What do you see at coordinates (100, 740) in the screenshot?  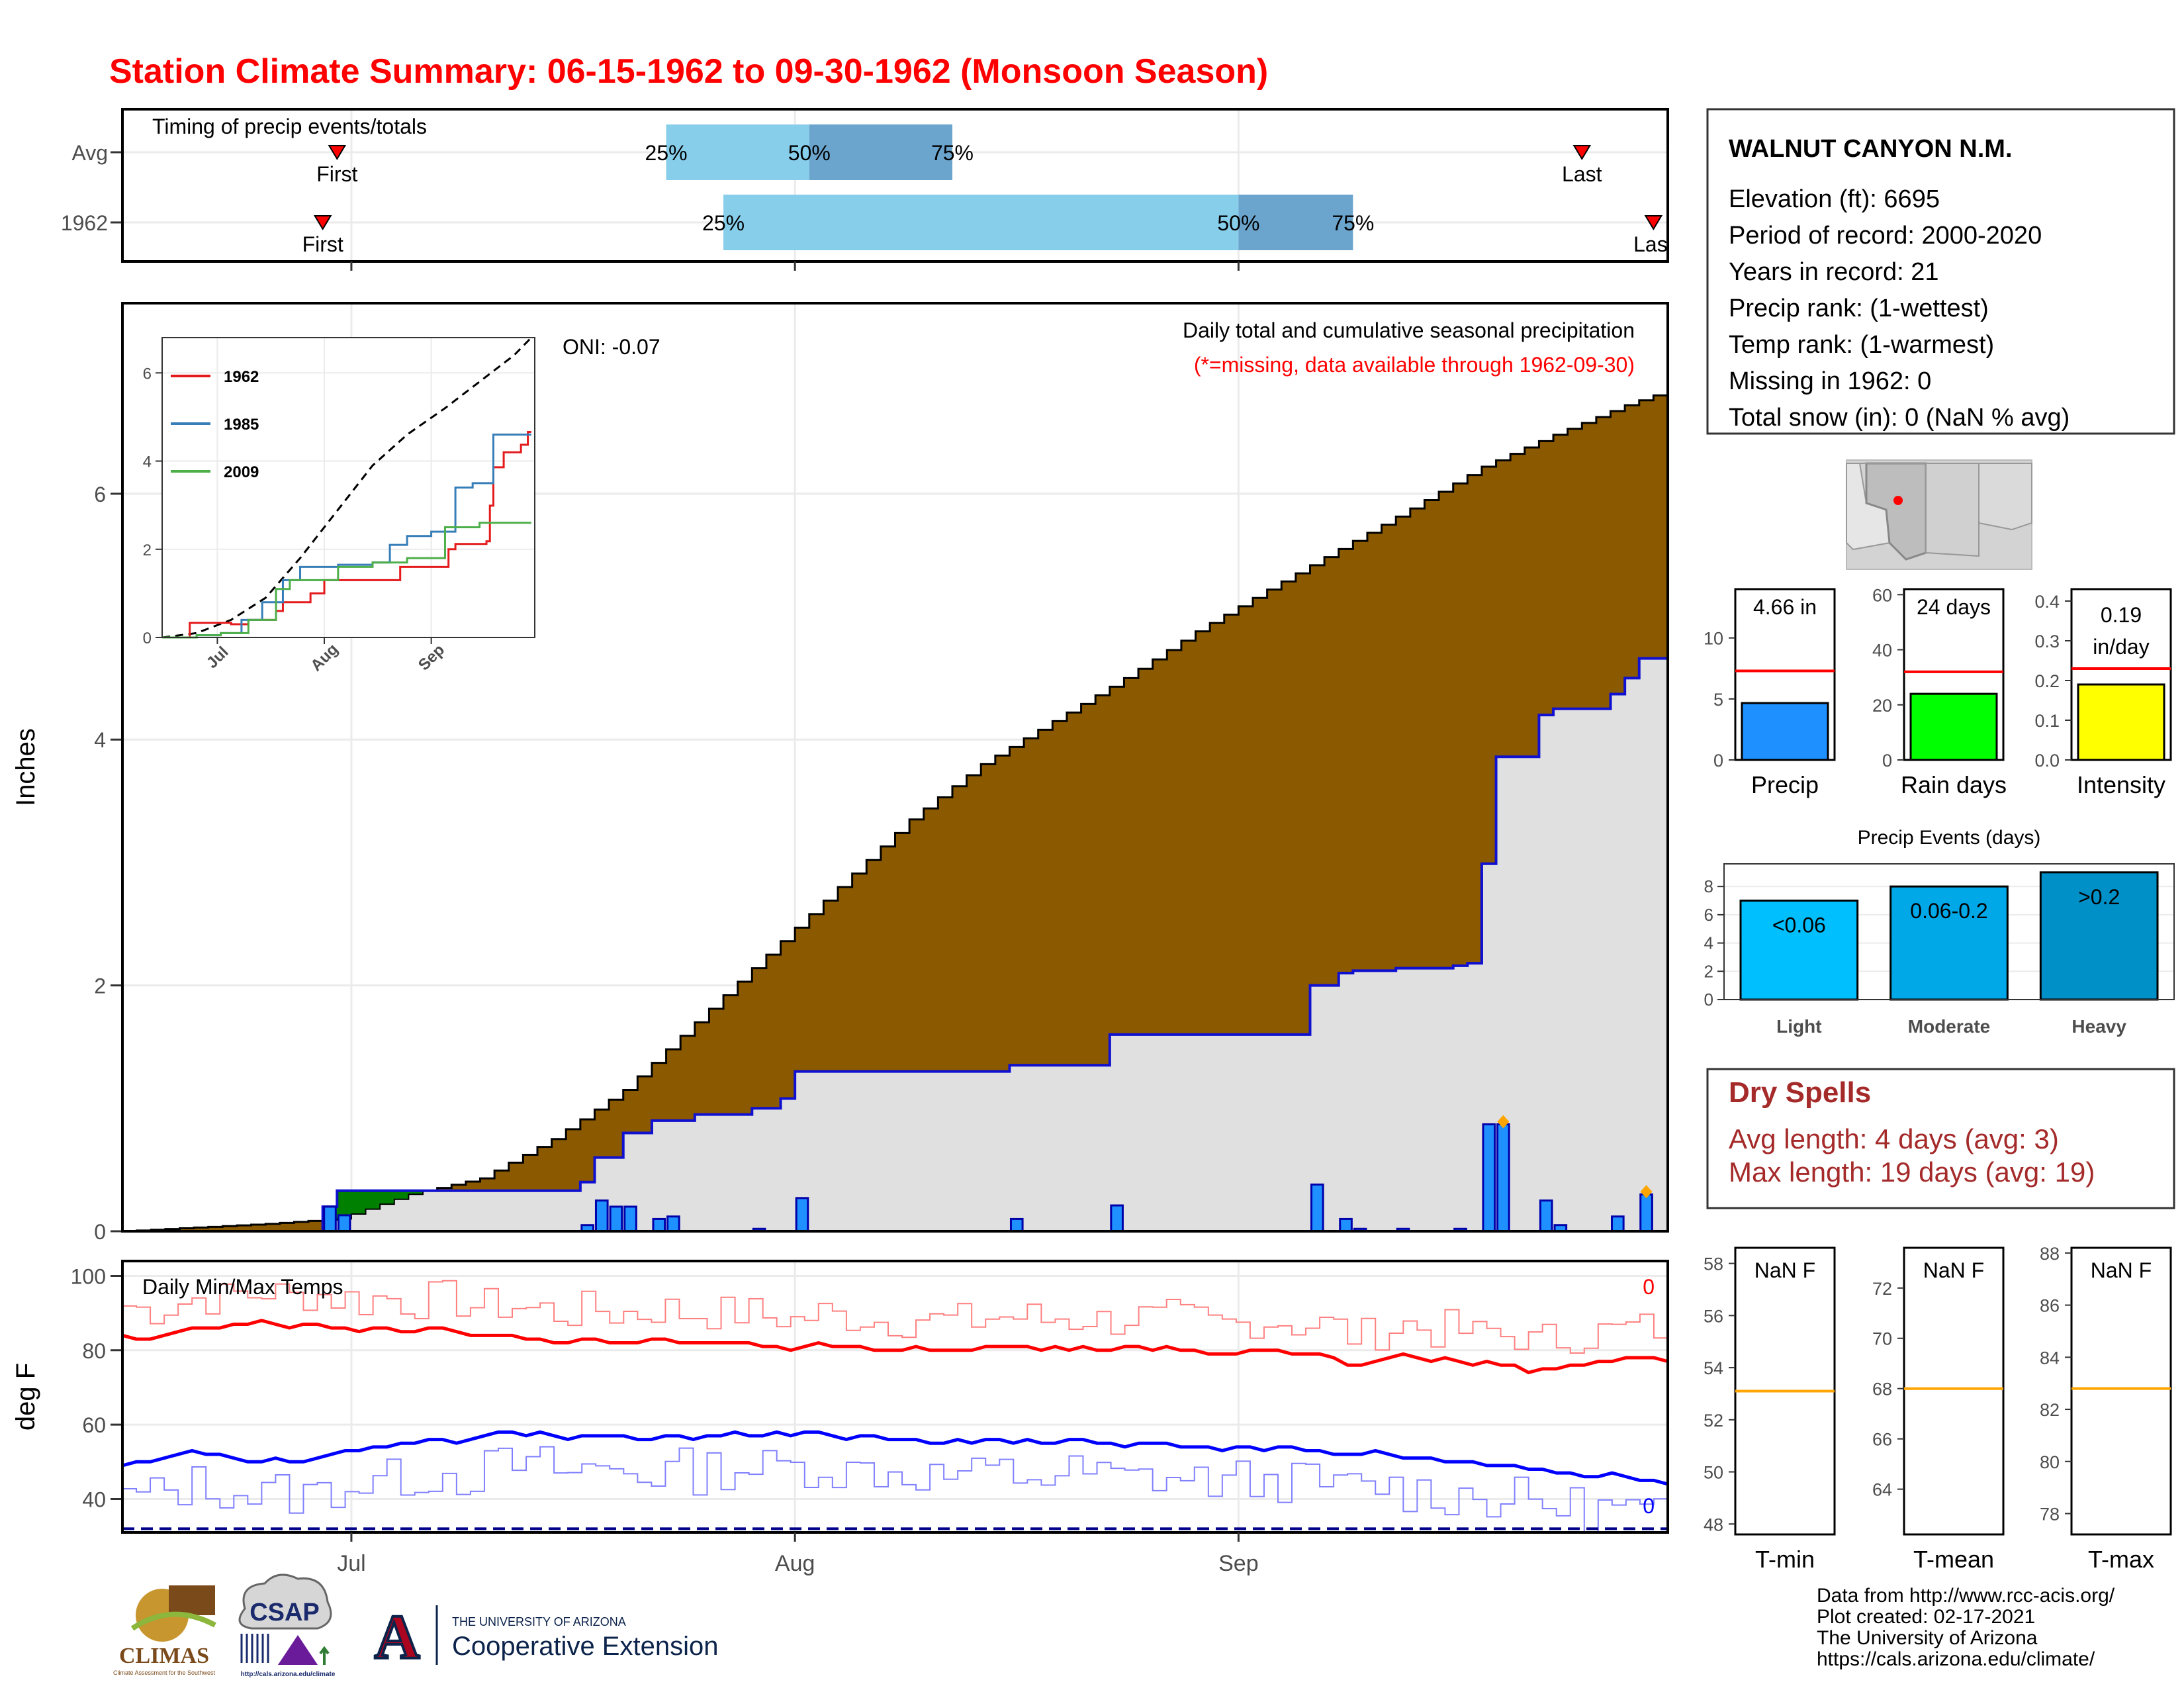 I see `precip-ytick-label: 4` at bounding box center [100, 740].